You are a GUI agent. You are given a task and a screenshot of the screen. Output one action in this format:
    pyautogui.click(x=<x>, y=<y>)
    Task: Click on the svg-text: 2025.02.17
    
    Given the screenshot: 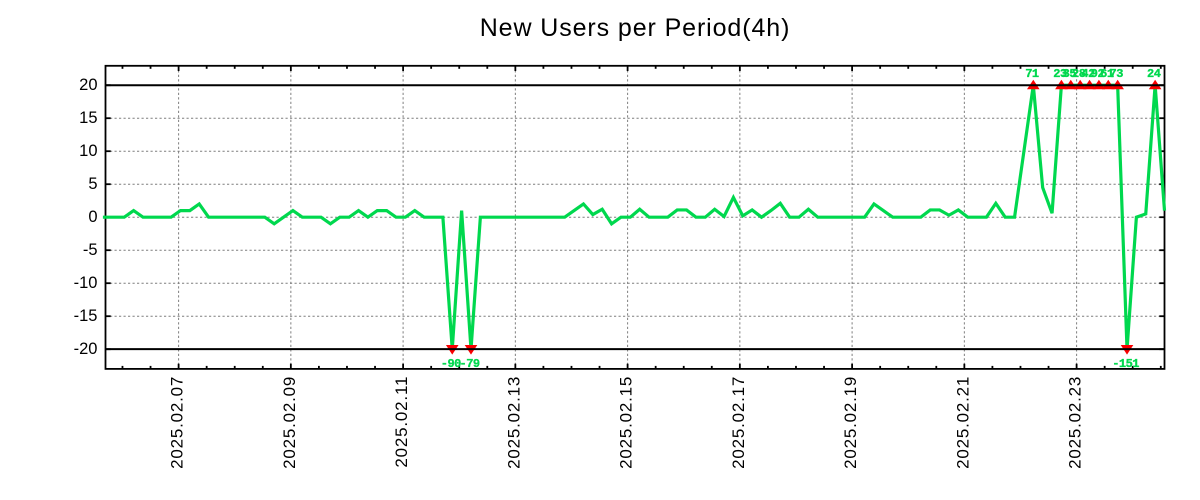 What is the action you would take?
    pyautogui.click(x=738, y=422)
    